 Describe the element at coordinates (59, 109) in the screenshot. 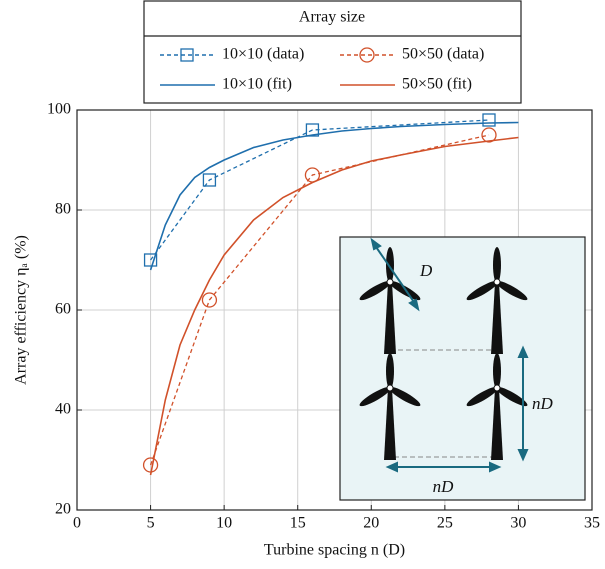

I see `y-tick-label: 100` at that location.